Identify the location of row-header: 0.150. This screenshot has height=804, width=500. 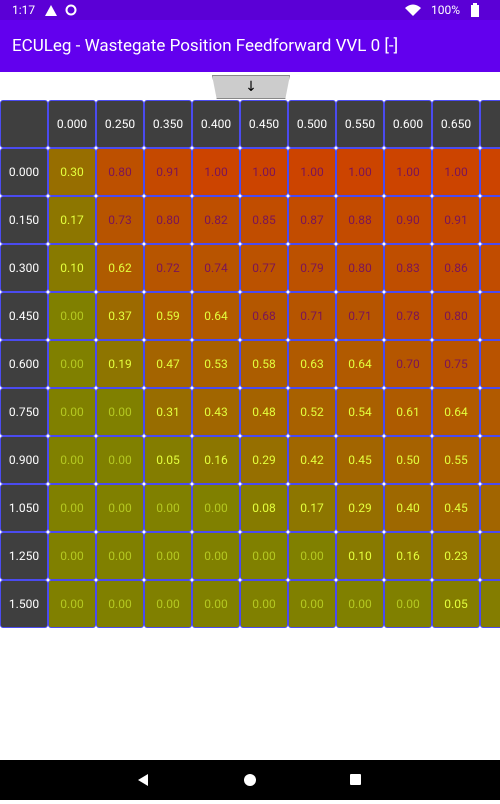
(24, 220).